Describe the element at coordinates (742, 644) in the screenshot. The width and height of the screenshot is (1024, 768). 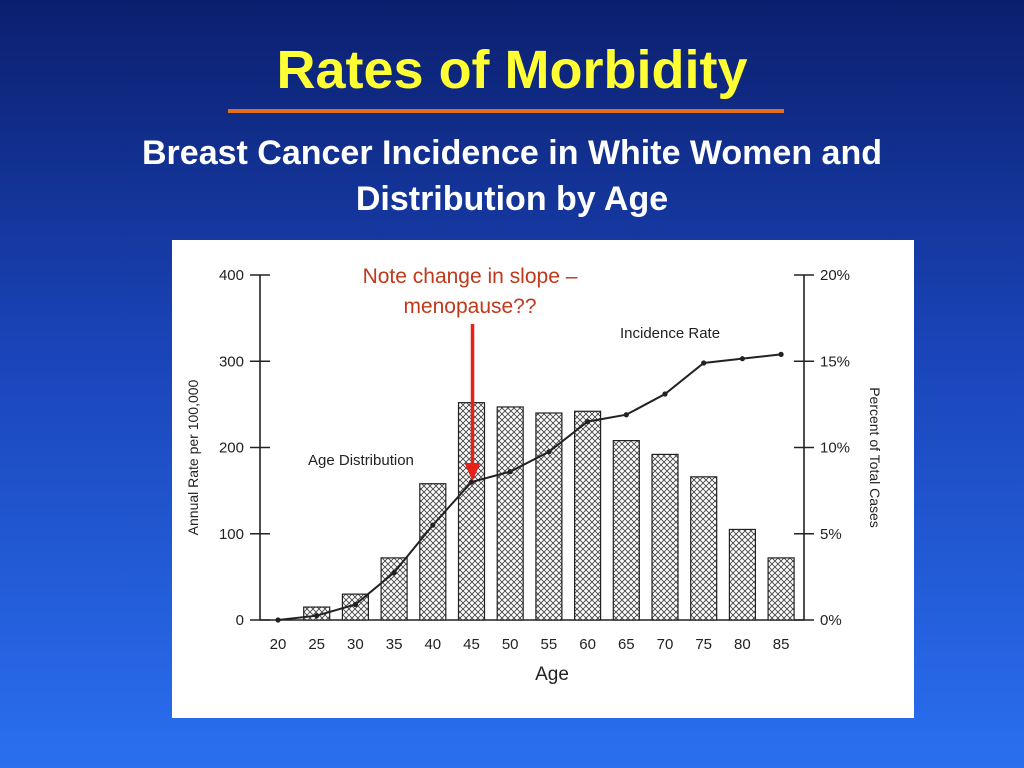
I see `x-tick-label: 80` at that location.